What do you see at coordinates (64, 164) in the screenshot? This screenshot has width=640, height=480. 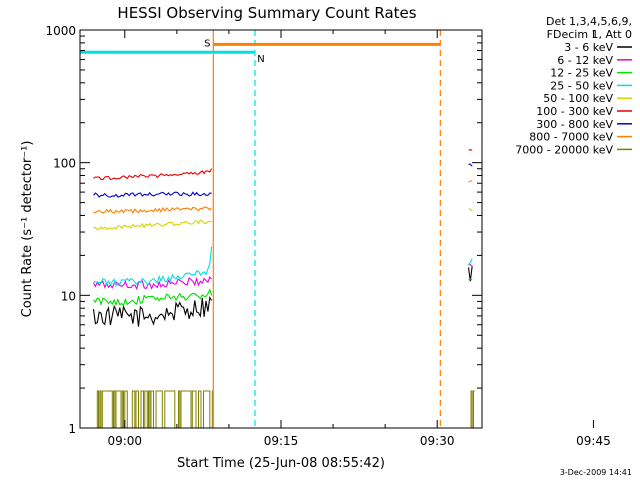 I see `y-tick-label-3: 100` at bounding box center [64, 164].